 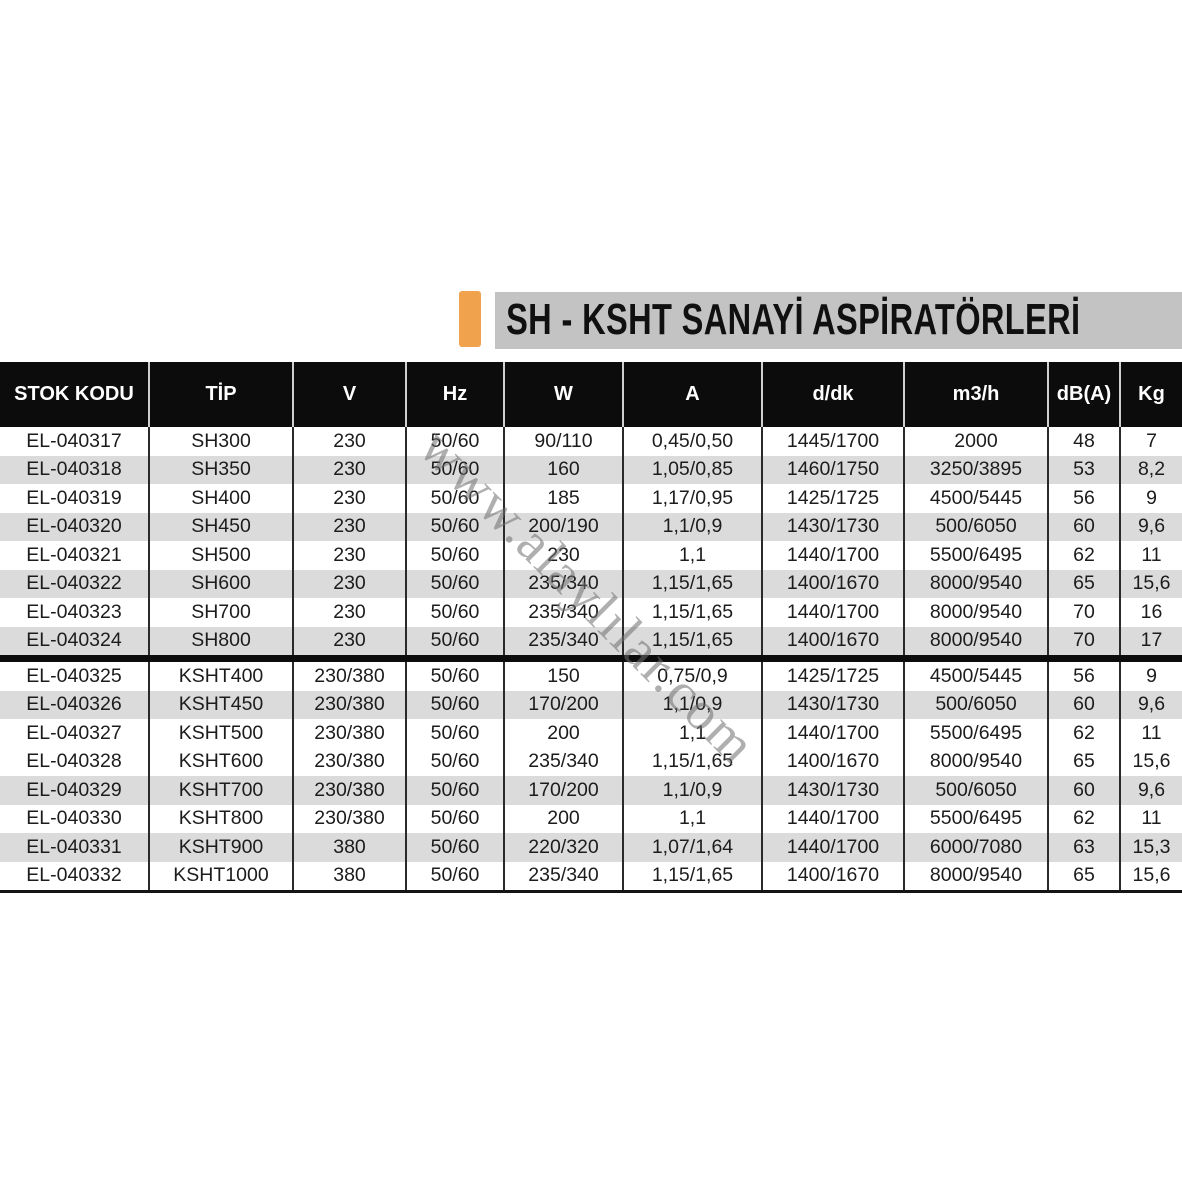 I want to click on column-header: A, so click(x=691, y=394).